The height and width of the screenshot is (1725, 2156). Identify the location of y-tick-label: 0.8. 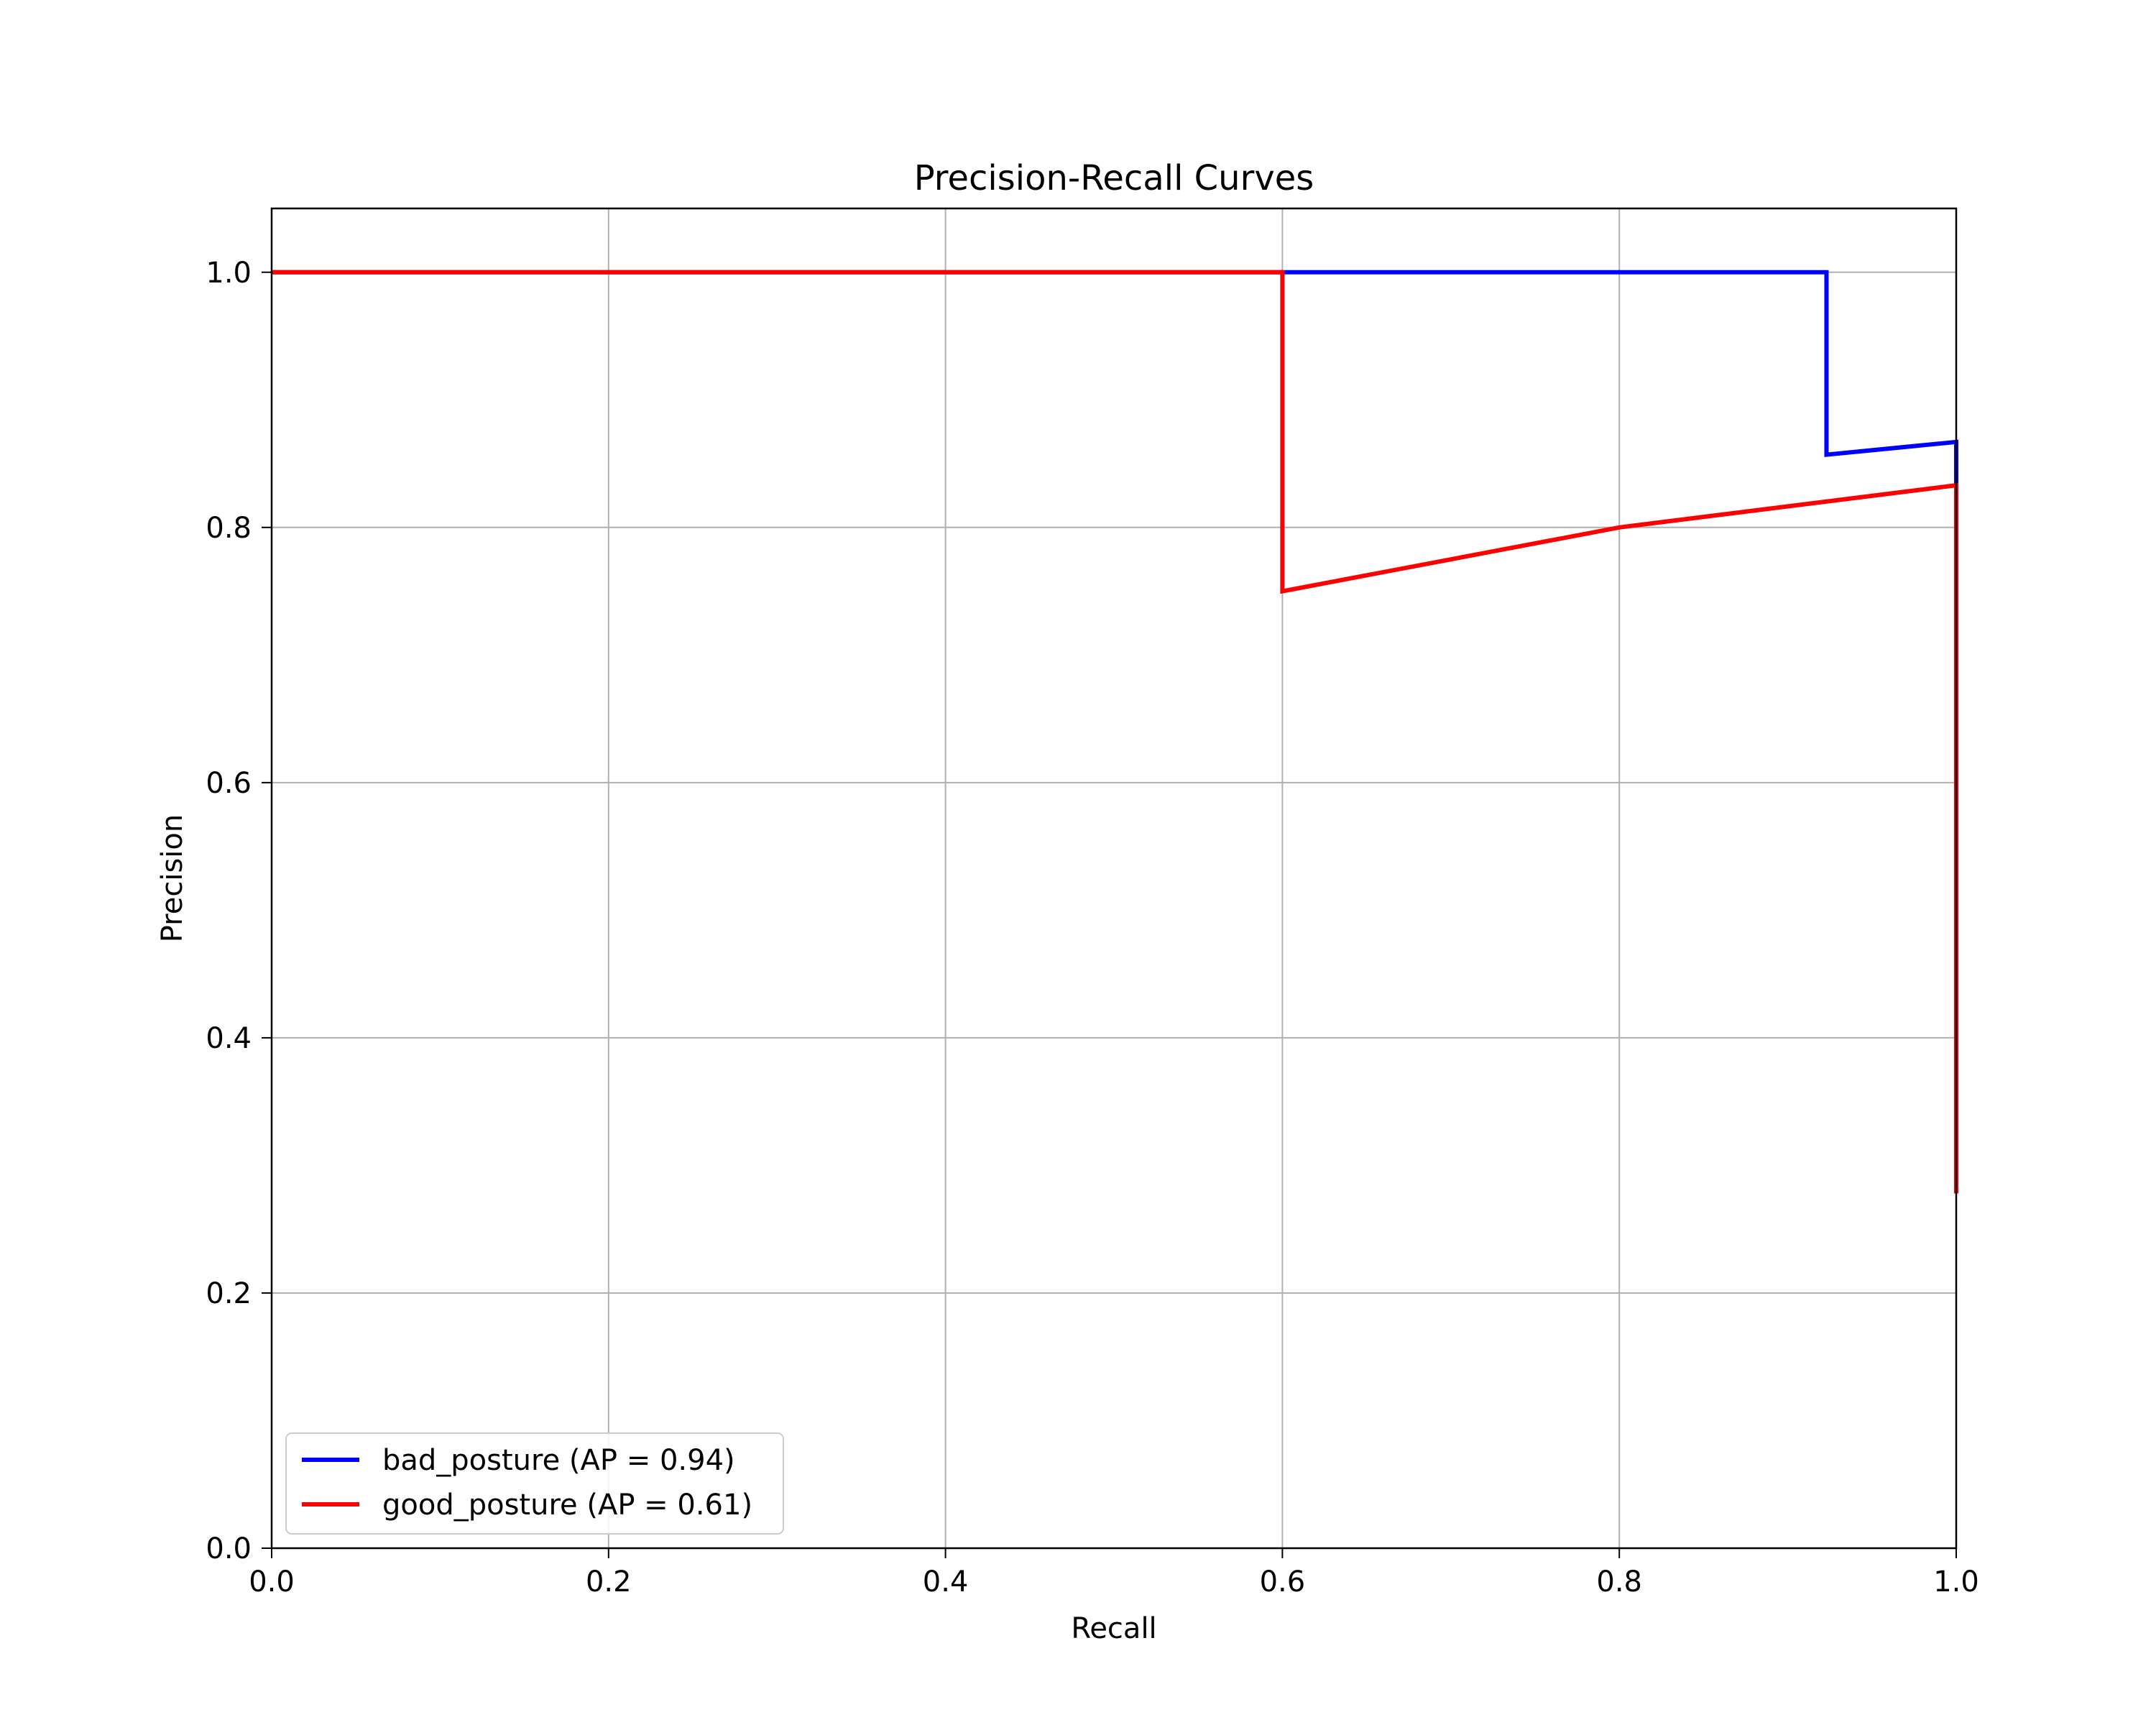
(229, 528).